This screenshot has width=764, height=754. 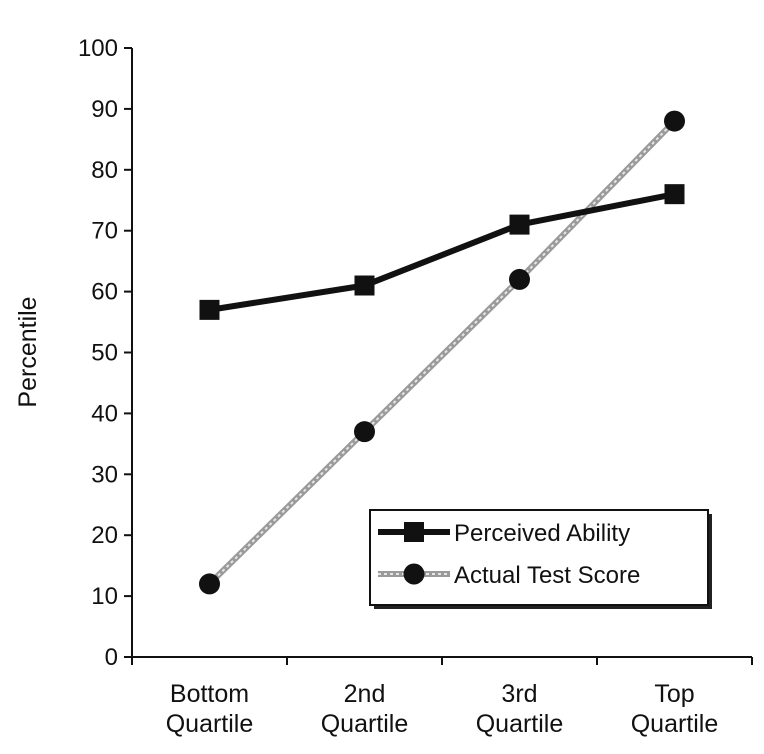 What do you see at coordinates (414, 532) in the screenshot?
I see `legend-swatch-marker-perceived-ability` at bounding box center [414, 532].